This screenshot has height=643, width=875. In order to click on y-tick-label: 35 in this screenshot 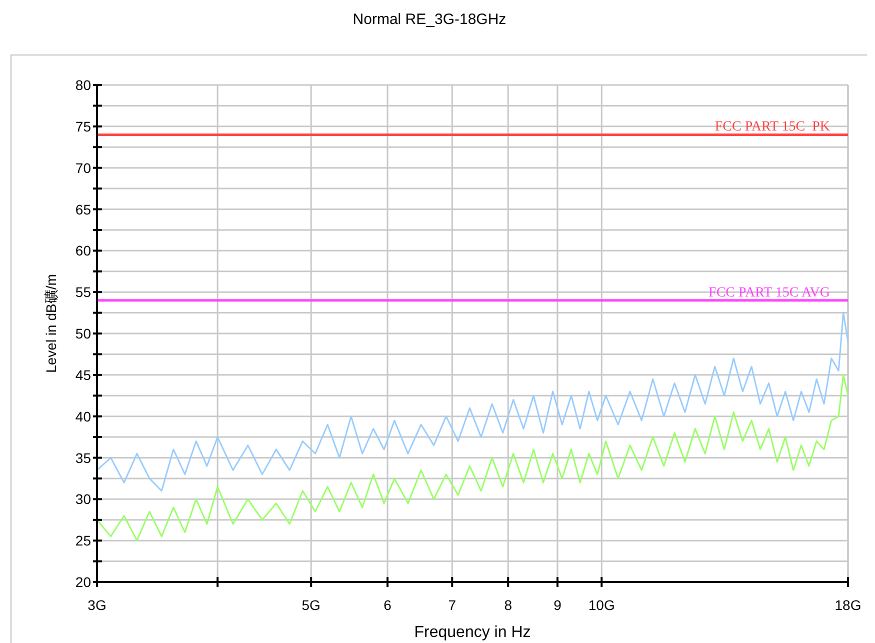, I will do `click(83, 458)`.